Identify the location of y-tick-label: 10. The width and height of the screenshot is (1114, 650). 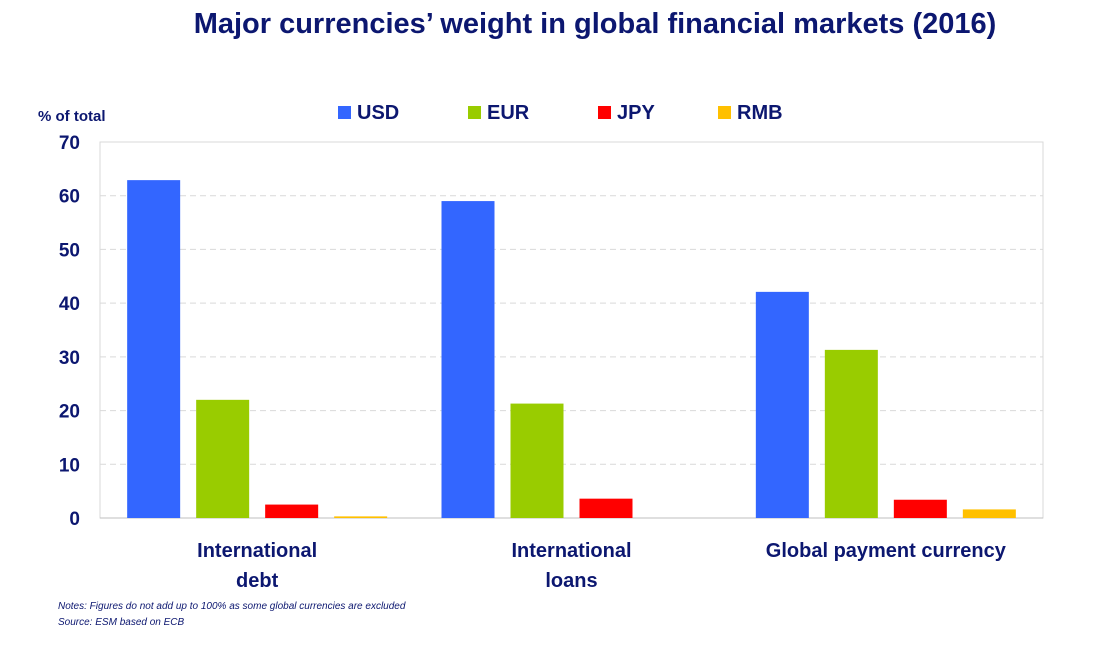
(69, 465).